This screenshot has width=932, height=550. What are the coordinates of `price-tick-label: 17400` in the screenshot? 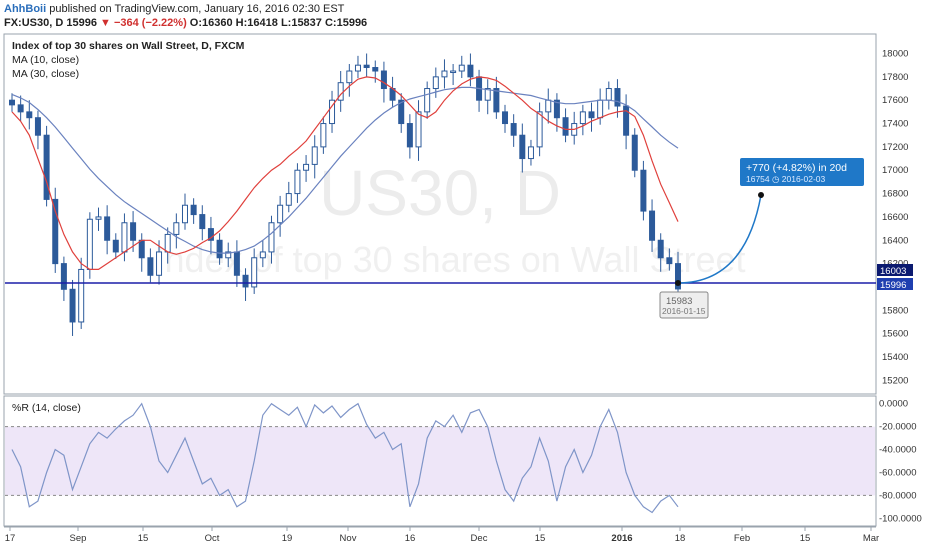 It's located at (895, 124).